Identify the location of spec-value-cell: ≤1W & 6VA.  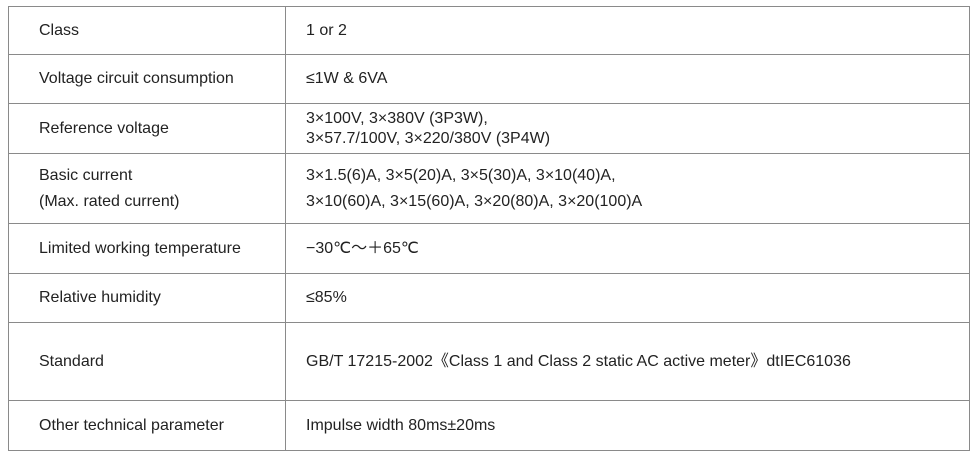
(627, 79).